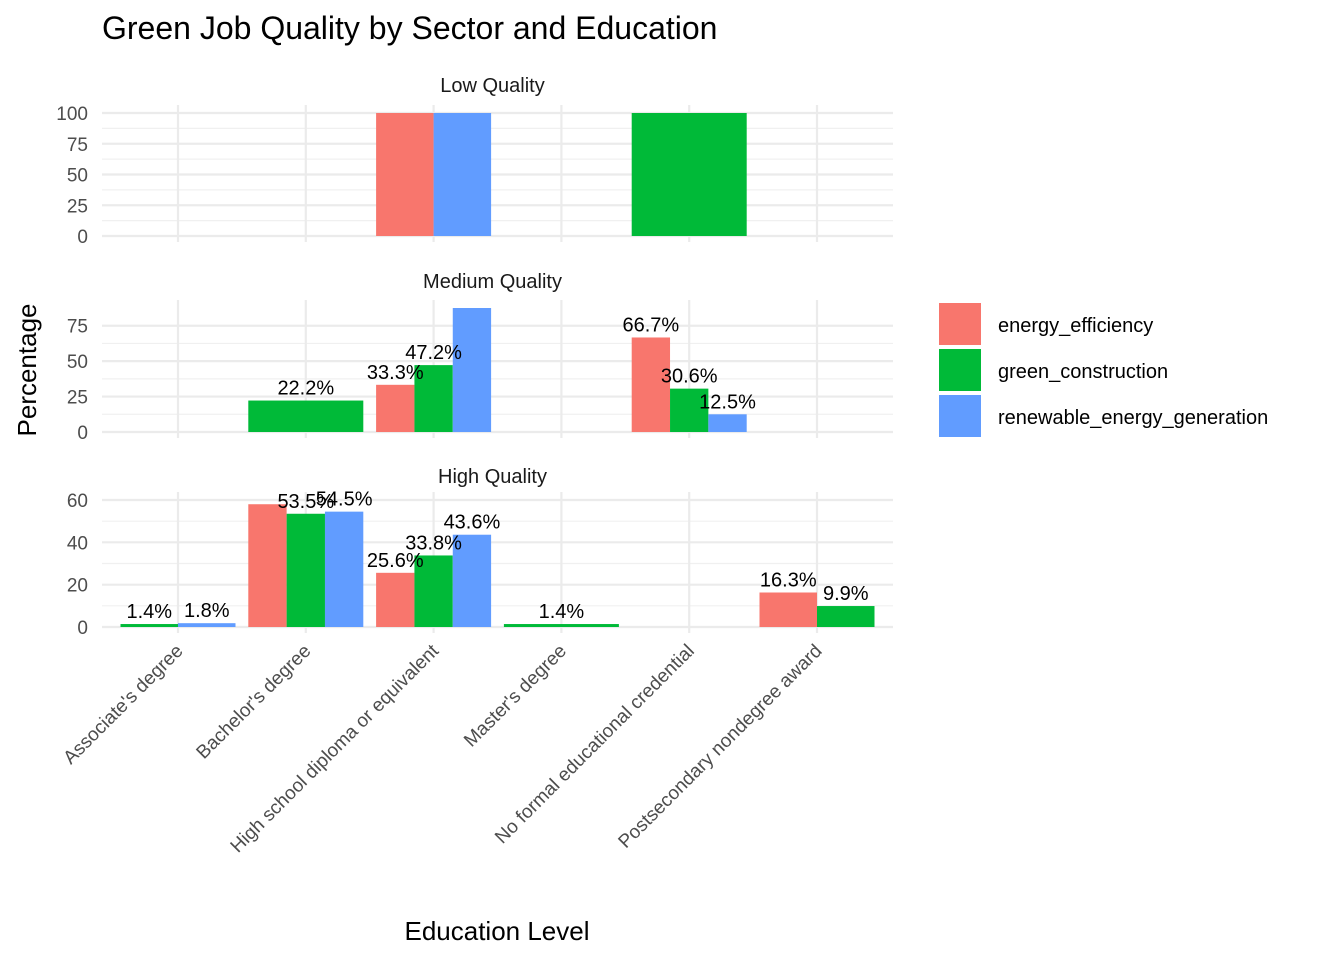 This screenshot has height=960, width=1344. What do you see at coordinates (1083, 372) in the screenshot?
I see `legend-label: green_construction` at bounding box center [1083, 372].